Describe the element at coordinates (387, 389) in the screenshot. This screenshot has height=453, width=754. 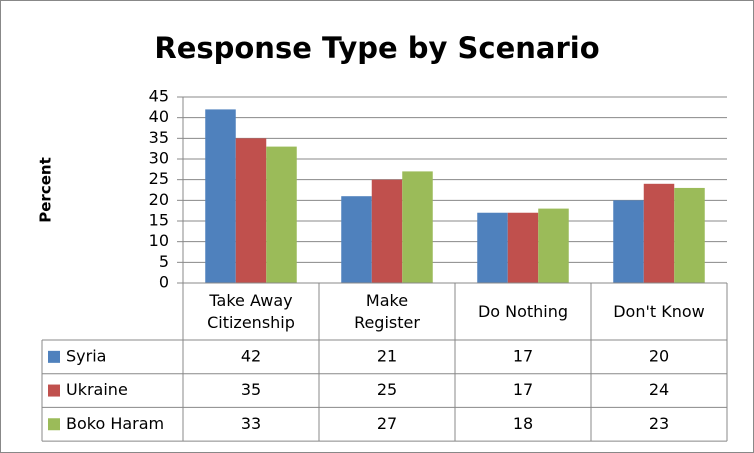
I see `table-value: 25` at that location.